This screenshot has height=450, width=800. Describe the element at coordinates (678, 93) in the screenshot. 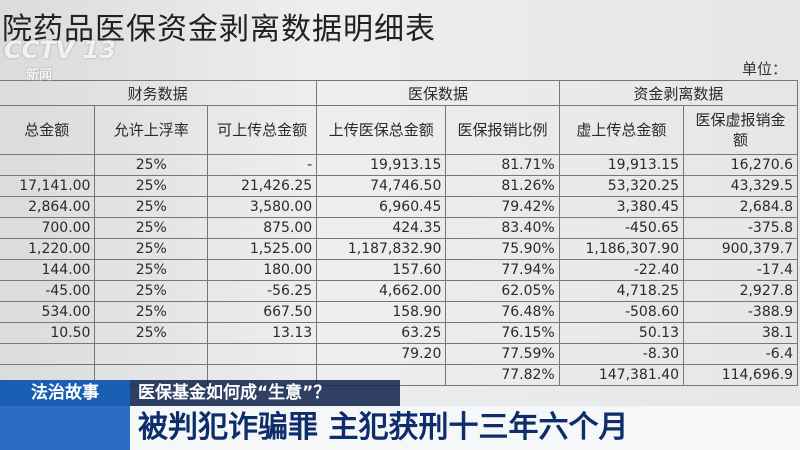

I see `group-header: 资金剥离数据` at that location.